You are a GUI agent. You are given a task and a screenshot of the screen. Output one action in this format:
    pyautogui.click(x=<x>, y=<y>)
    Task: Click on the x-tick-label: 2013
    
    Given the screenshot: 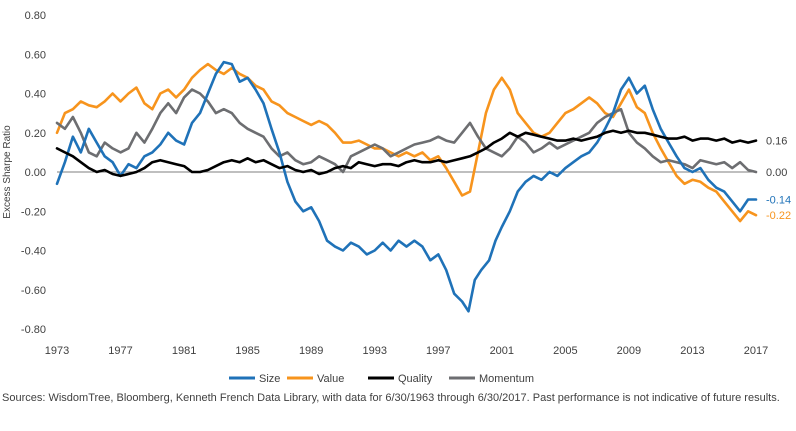 What is the action you would take?
    pyautogui.click(x=692, y=351)
    